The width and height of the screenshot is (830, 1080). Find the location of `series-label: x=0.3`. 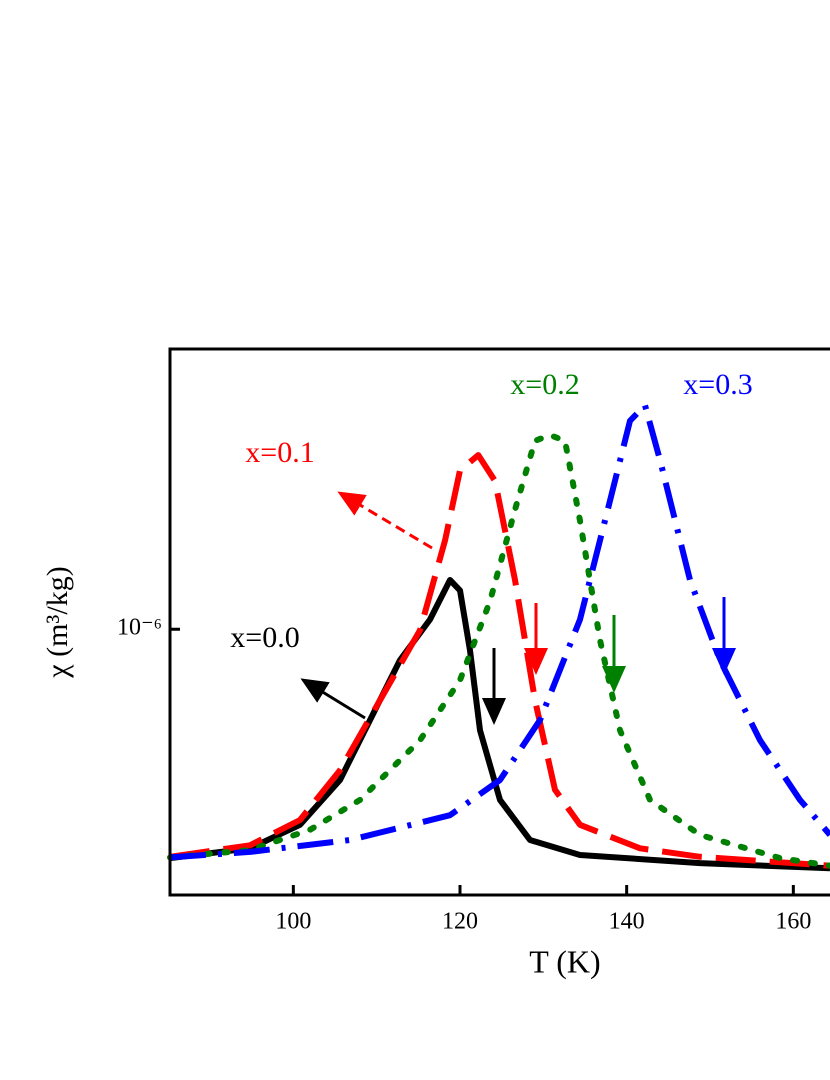

series-label: x=0.3 is located at coordinates (717, 384).